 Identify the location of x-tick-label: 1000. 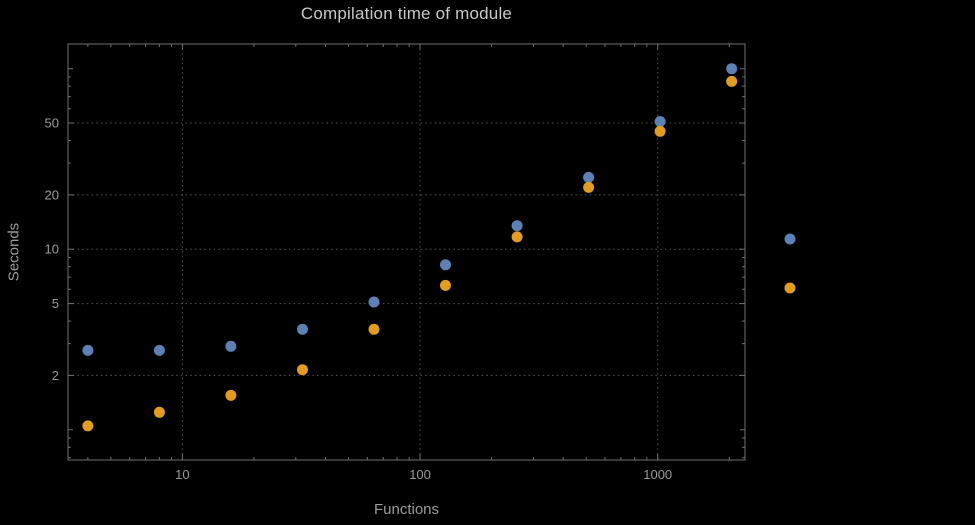
(657, 474).